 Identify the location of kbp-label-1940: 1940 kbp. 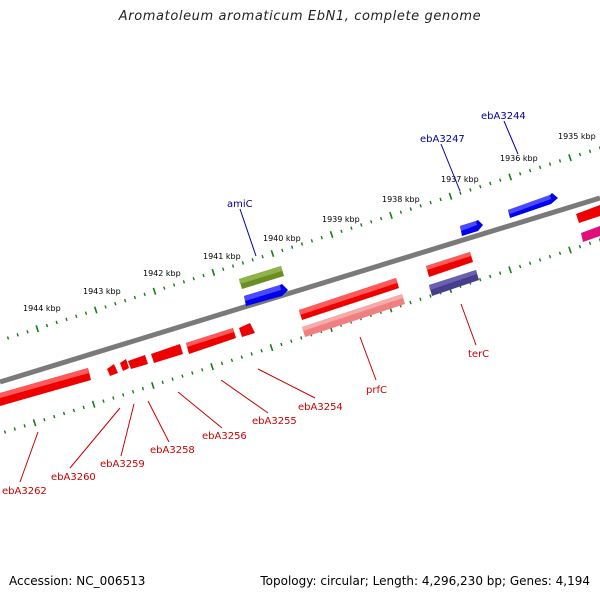
(282, 238).